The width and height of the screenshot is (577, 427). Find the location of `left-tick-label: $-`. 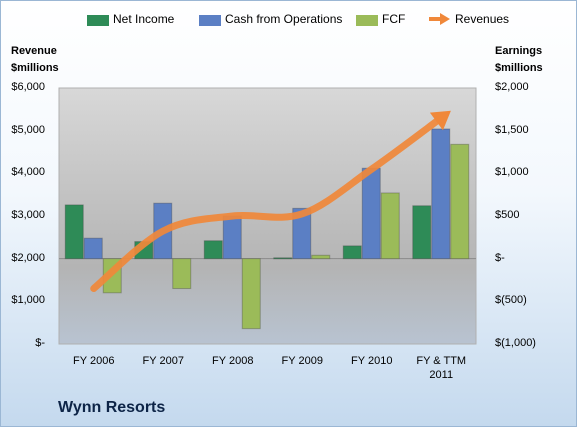

left-tick-label: $- is located at coordinates (40, 343).